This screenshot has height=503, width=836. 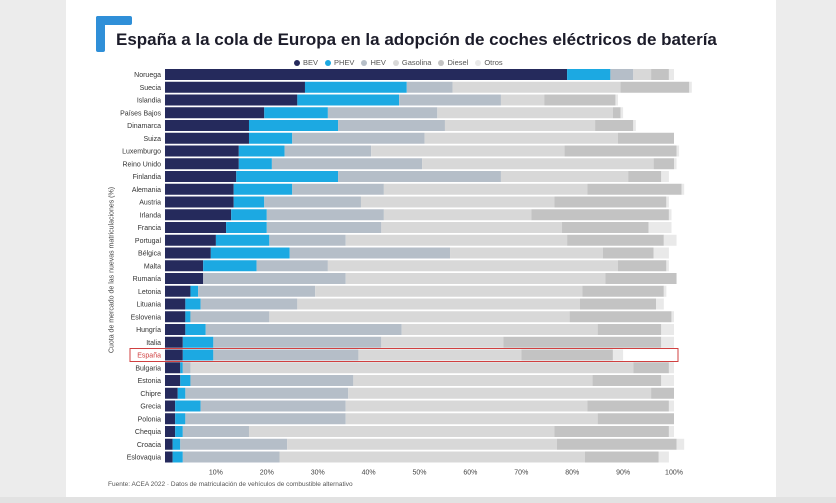 What do you see at coordinates (114, 20) in the screenshot?
I see `title-accent-mark-top` at bounding box center [114, 20].